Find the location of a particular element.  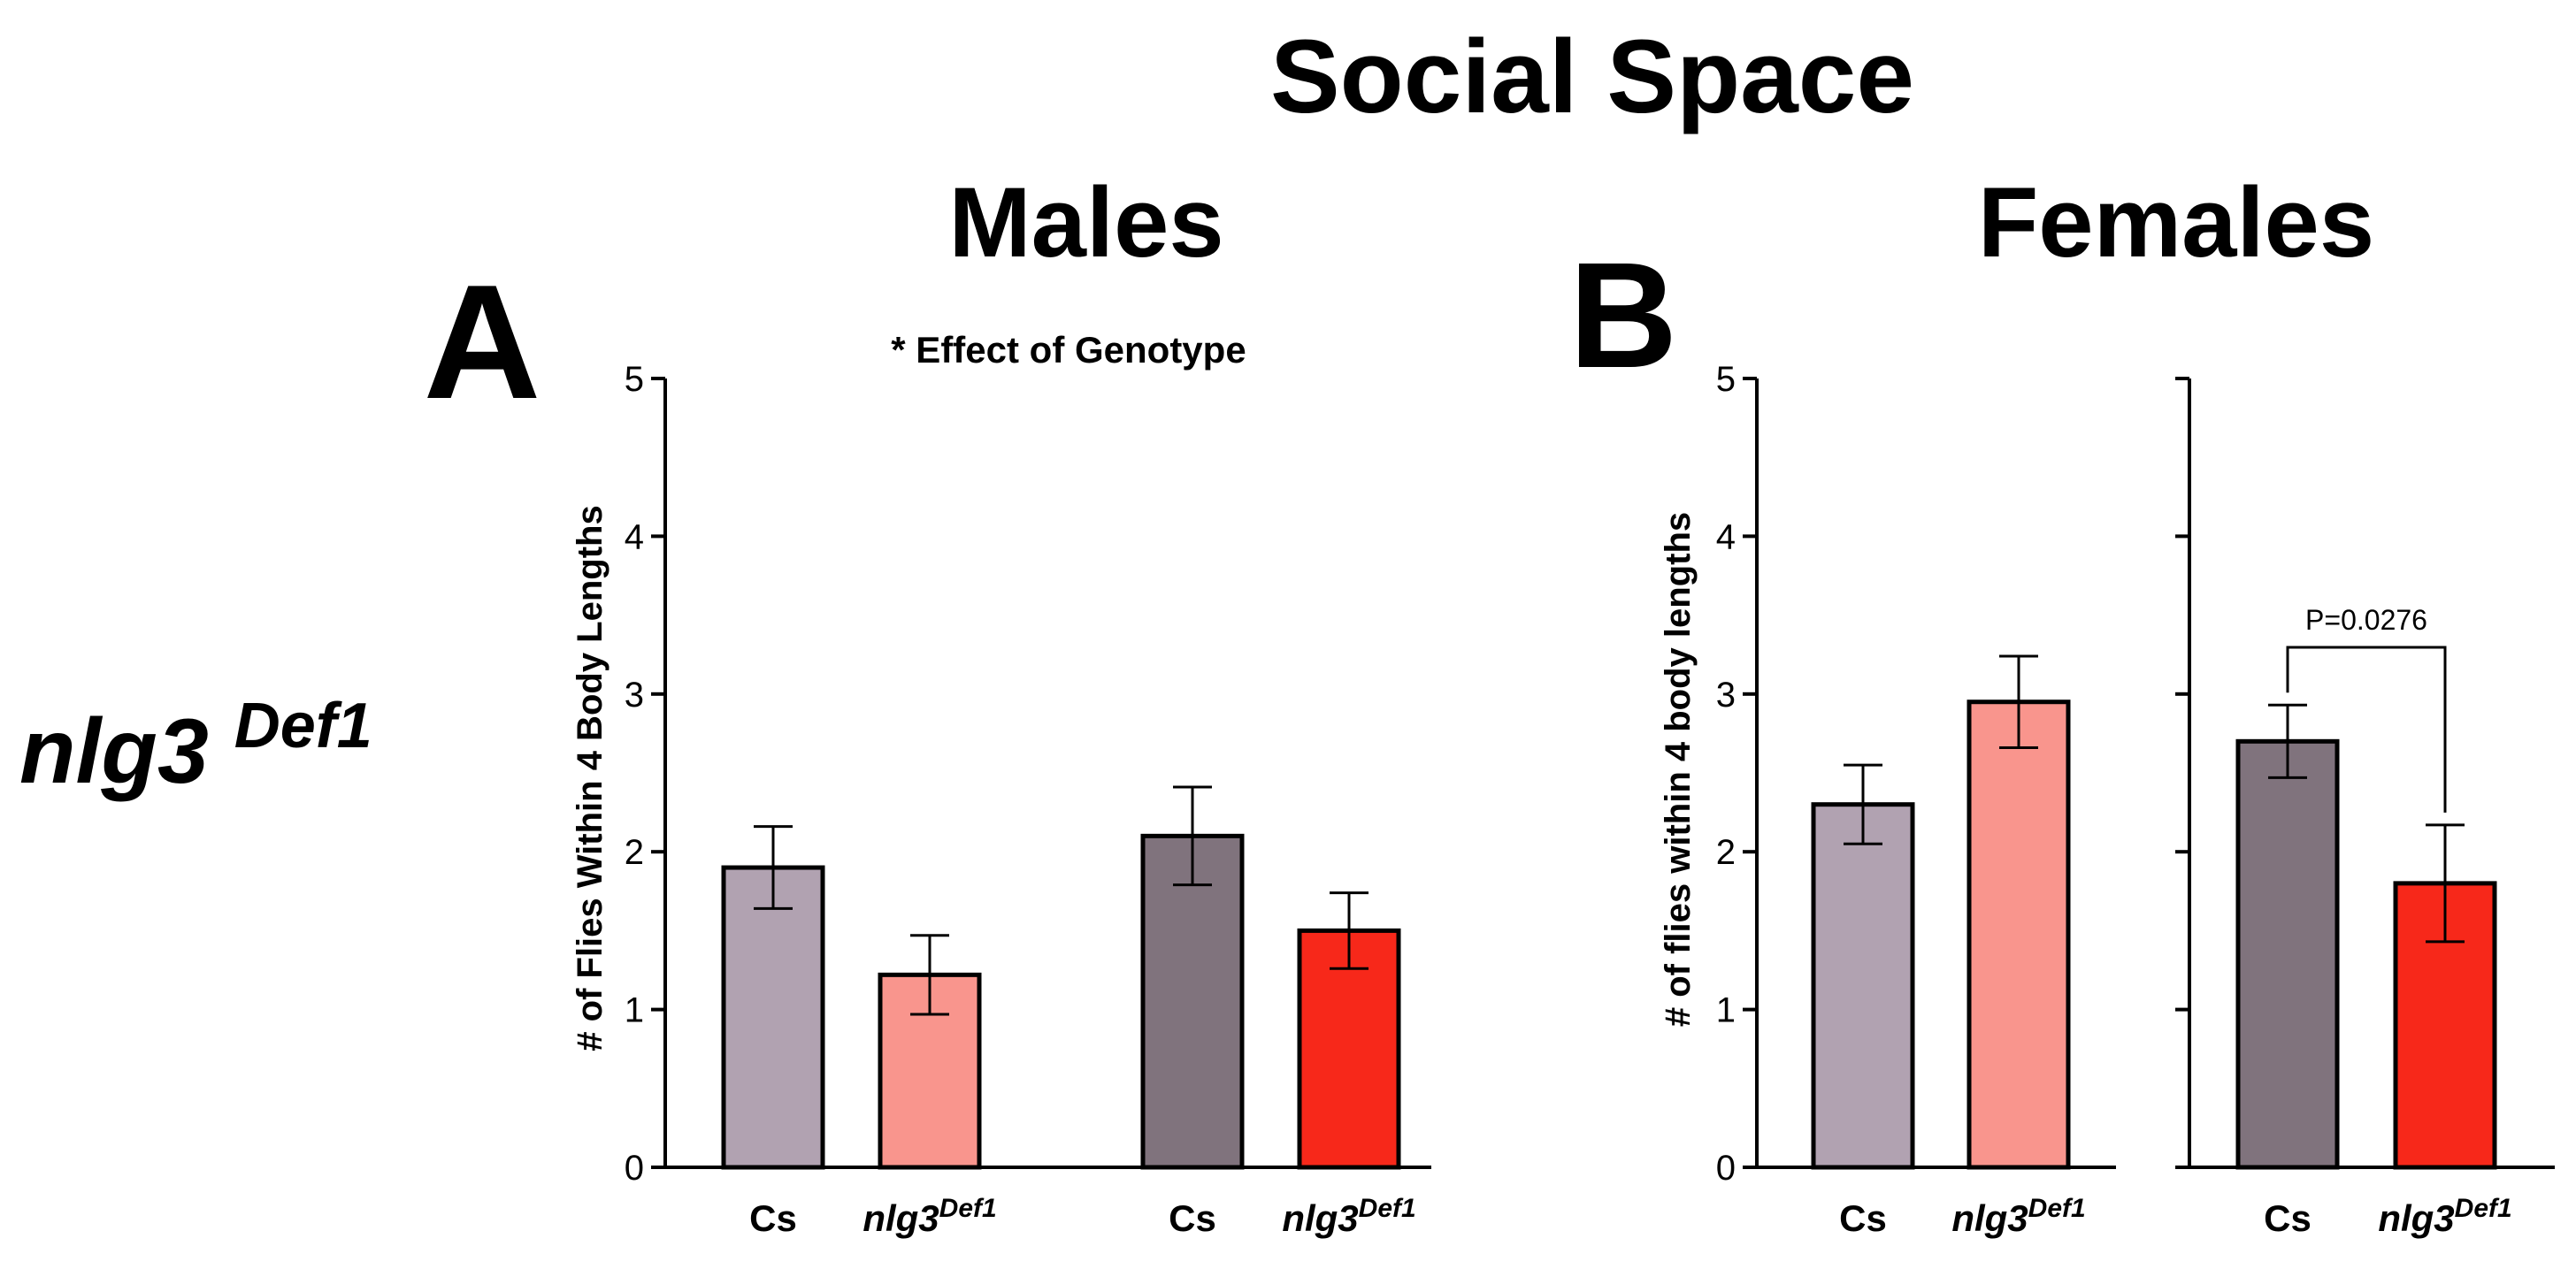

panel-b-y-tick-label: 5 is located at coordinates (1726, 379).